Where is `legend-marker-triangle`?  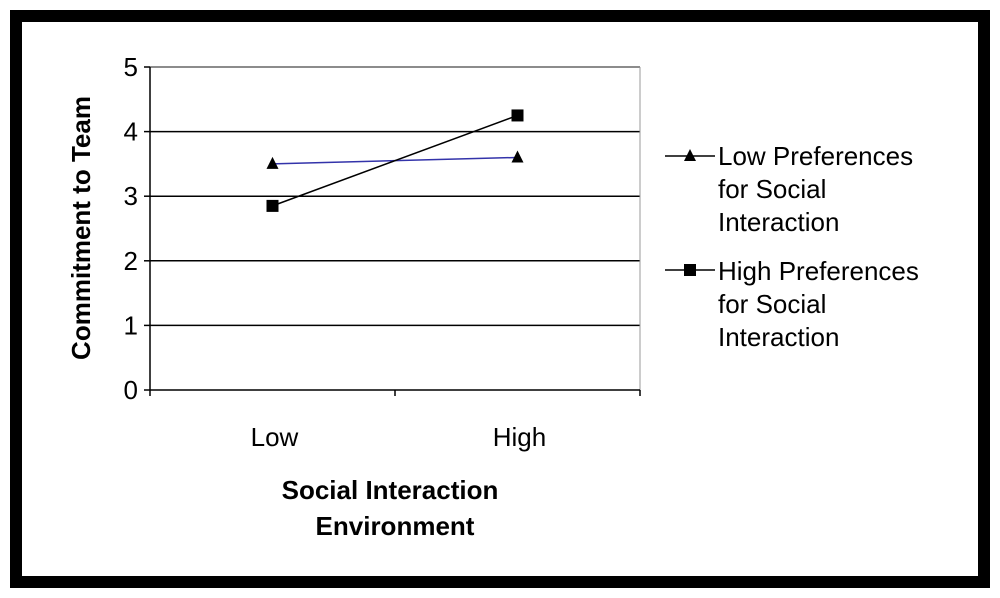 legend-marker-triangle is located at coordinates (690, 155).